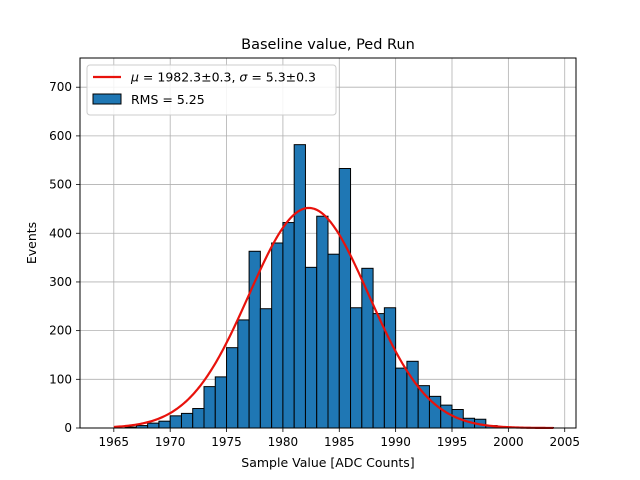 This screenshot has height=480, width=640. I want to click on x-tick-label: 2000, so click(508, 442).